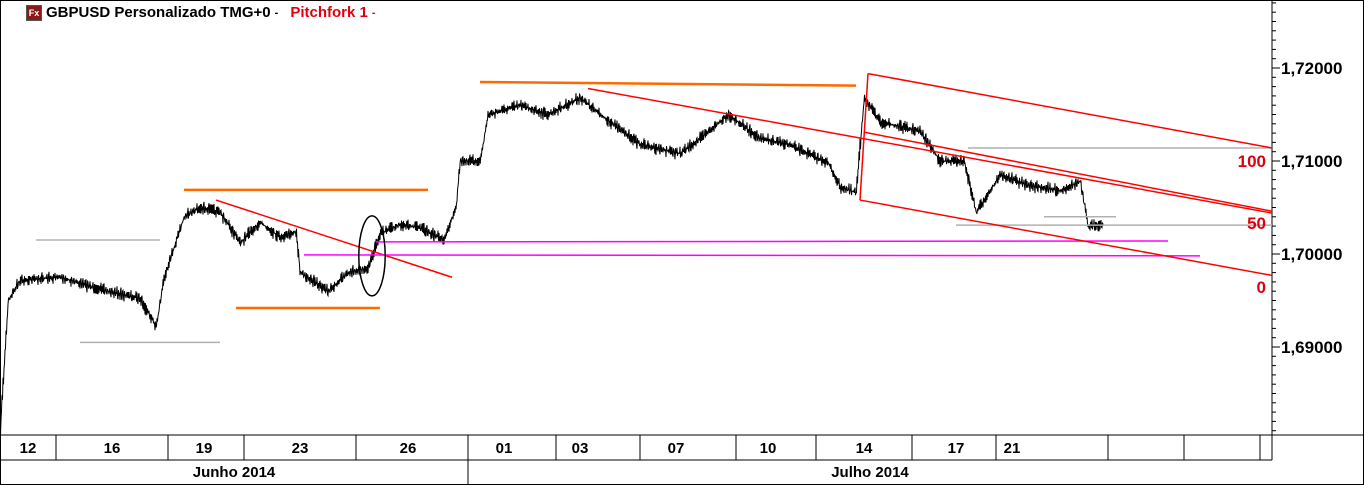 The height and width of the screenshot is (485, 1364). What do you see at coordinates (1311, 68) in the screenshot?
I see `y-tick-label: 1,72000` at bounding box center [1311, 68].